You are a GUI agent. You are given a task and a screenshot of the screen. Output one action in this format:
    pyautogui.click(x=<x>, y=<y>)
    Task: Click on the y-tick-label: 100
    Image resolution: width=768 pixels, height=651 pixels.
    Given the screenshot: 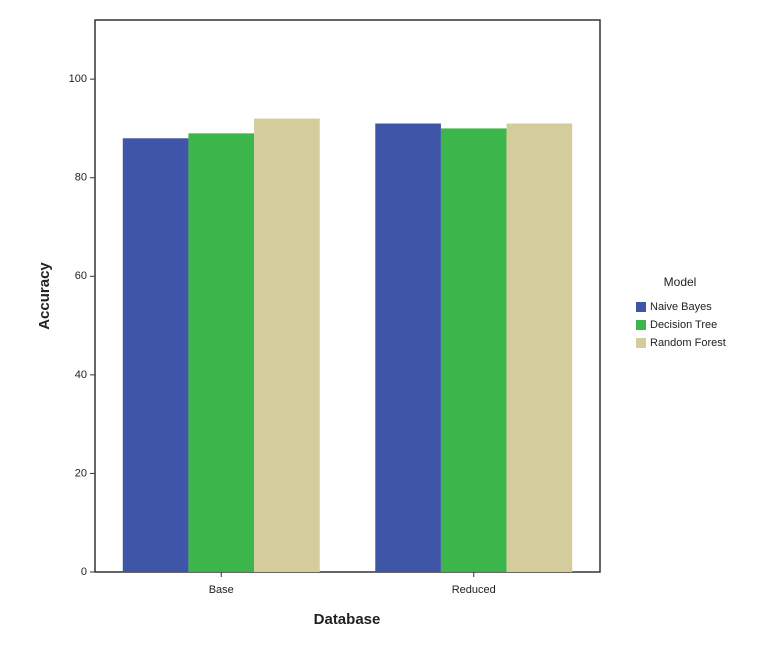 What is the action you would take?
    pyautogui.click(x=78, y=79)
    